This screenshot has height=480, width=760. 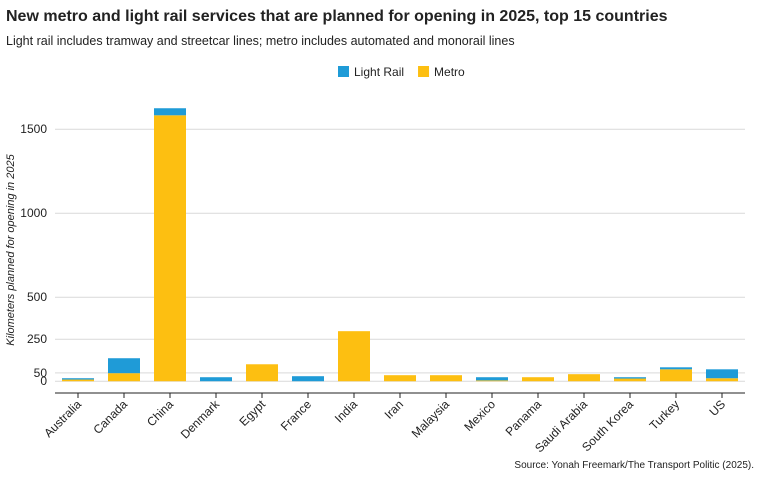 I want to click on y-axis-label: Kilometers planned for opening in 2025, so click(x=11, y=249).